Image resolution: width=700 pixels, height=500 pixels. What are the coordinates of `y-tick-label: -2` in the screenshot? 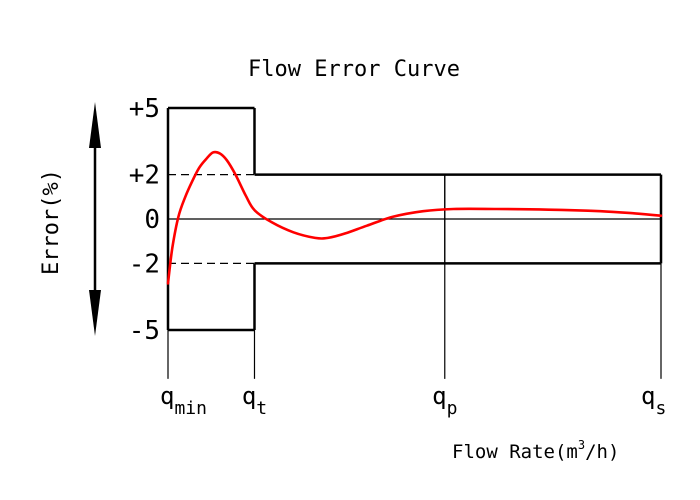 It's located at (144, 264).